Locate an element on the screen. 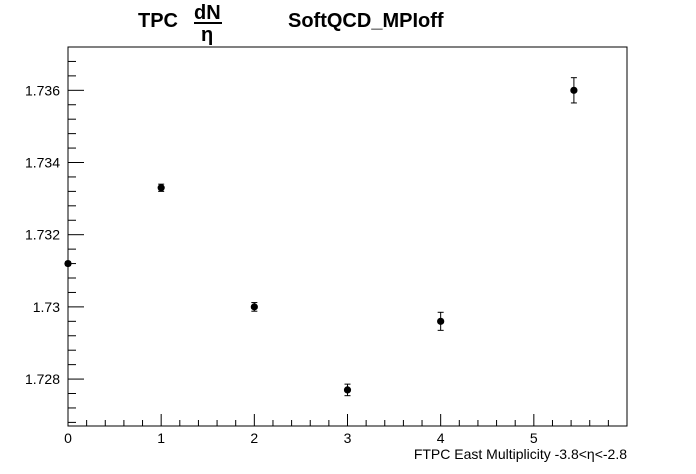 The image size is (696, 474). y-tick-label: 1.728 is located at coordinates (42, 379).